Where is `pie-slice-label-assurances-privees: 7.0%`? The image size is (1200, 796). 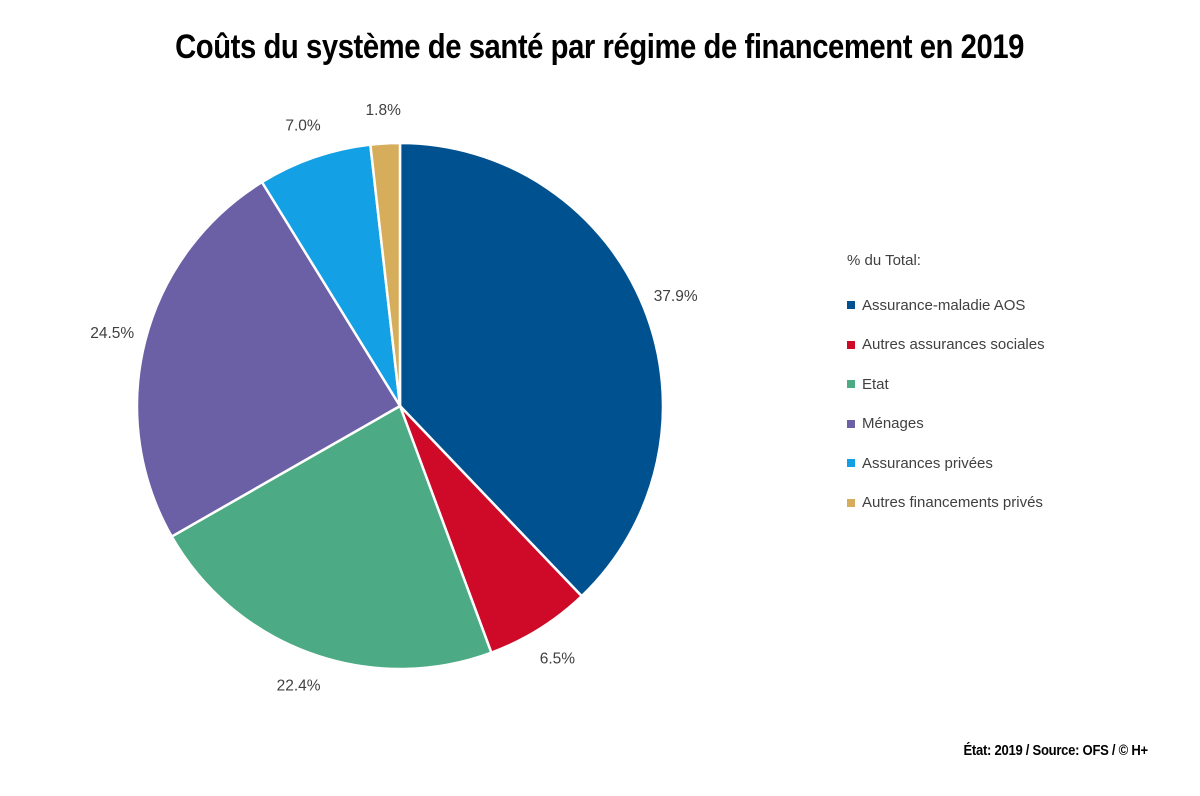
pie-slice-label-assurances-privees: 7.0% is located at coordinates (303, 126).